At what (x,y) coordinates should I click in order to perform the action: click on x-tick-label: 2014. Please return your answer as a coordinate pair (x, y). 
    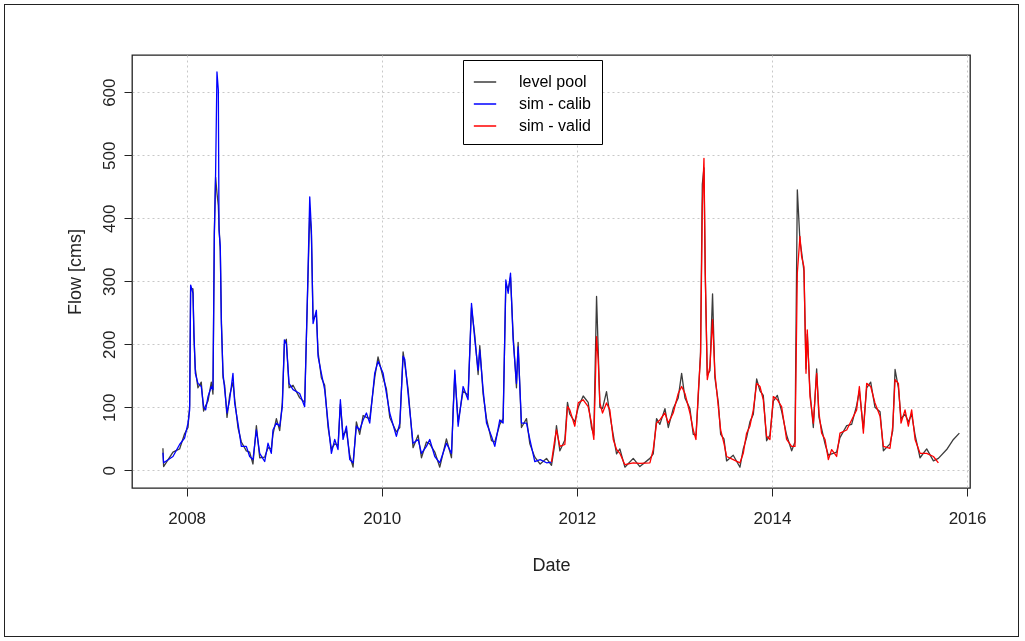
    Looking at the image, I should click on (772, 518).